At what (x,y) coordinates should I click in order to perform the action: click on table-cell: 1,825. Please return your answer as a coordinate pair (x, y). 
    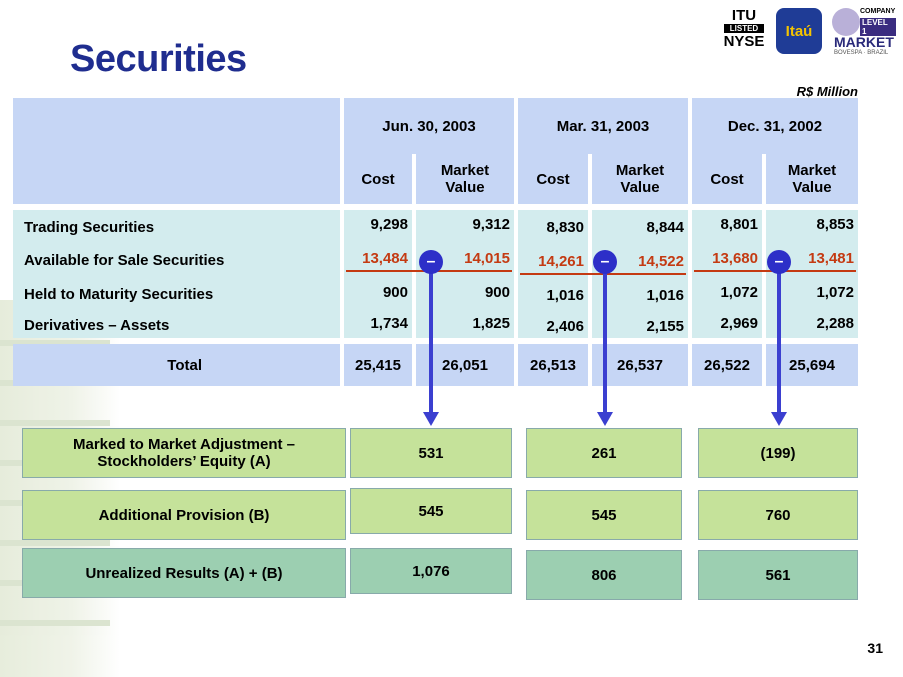
    Looking at the image, I should click on (491, 323).